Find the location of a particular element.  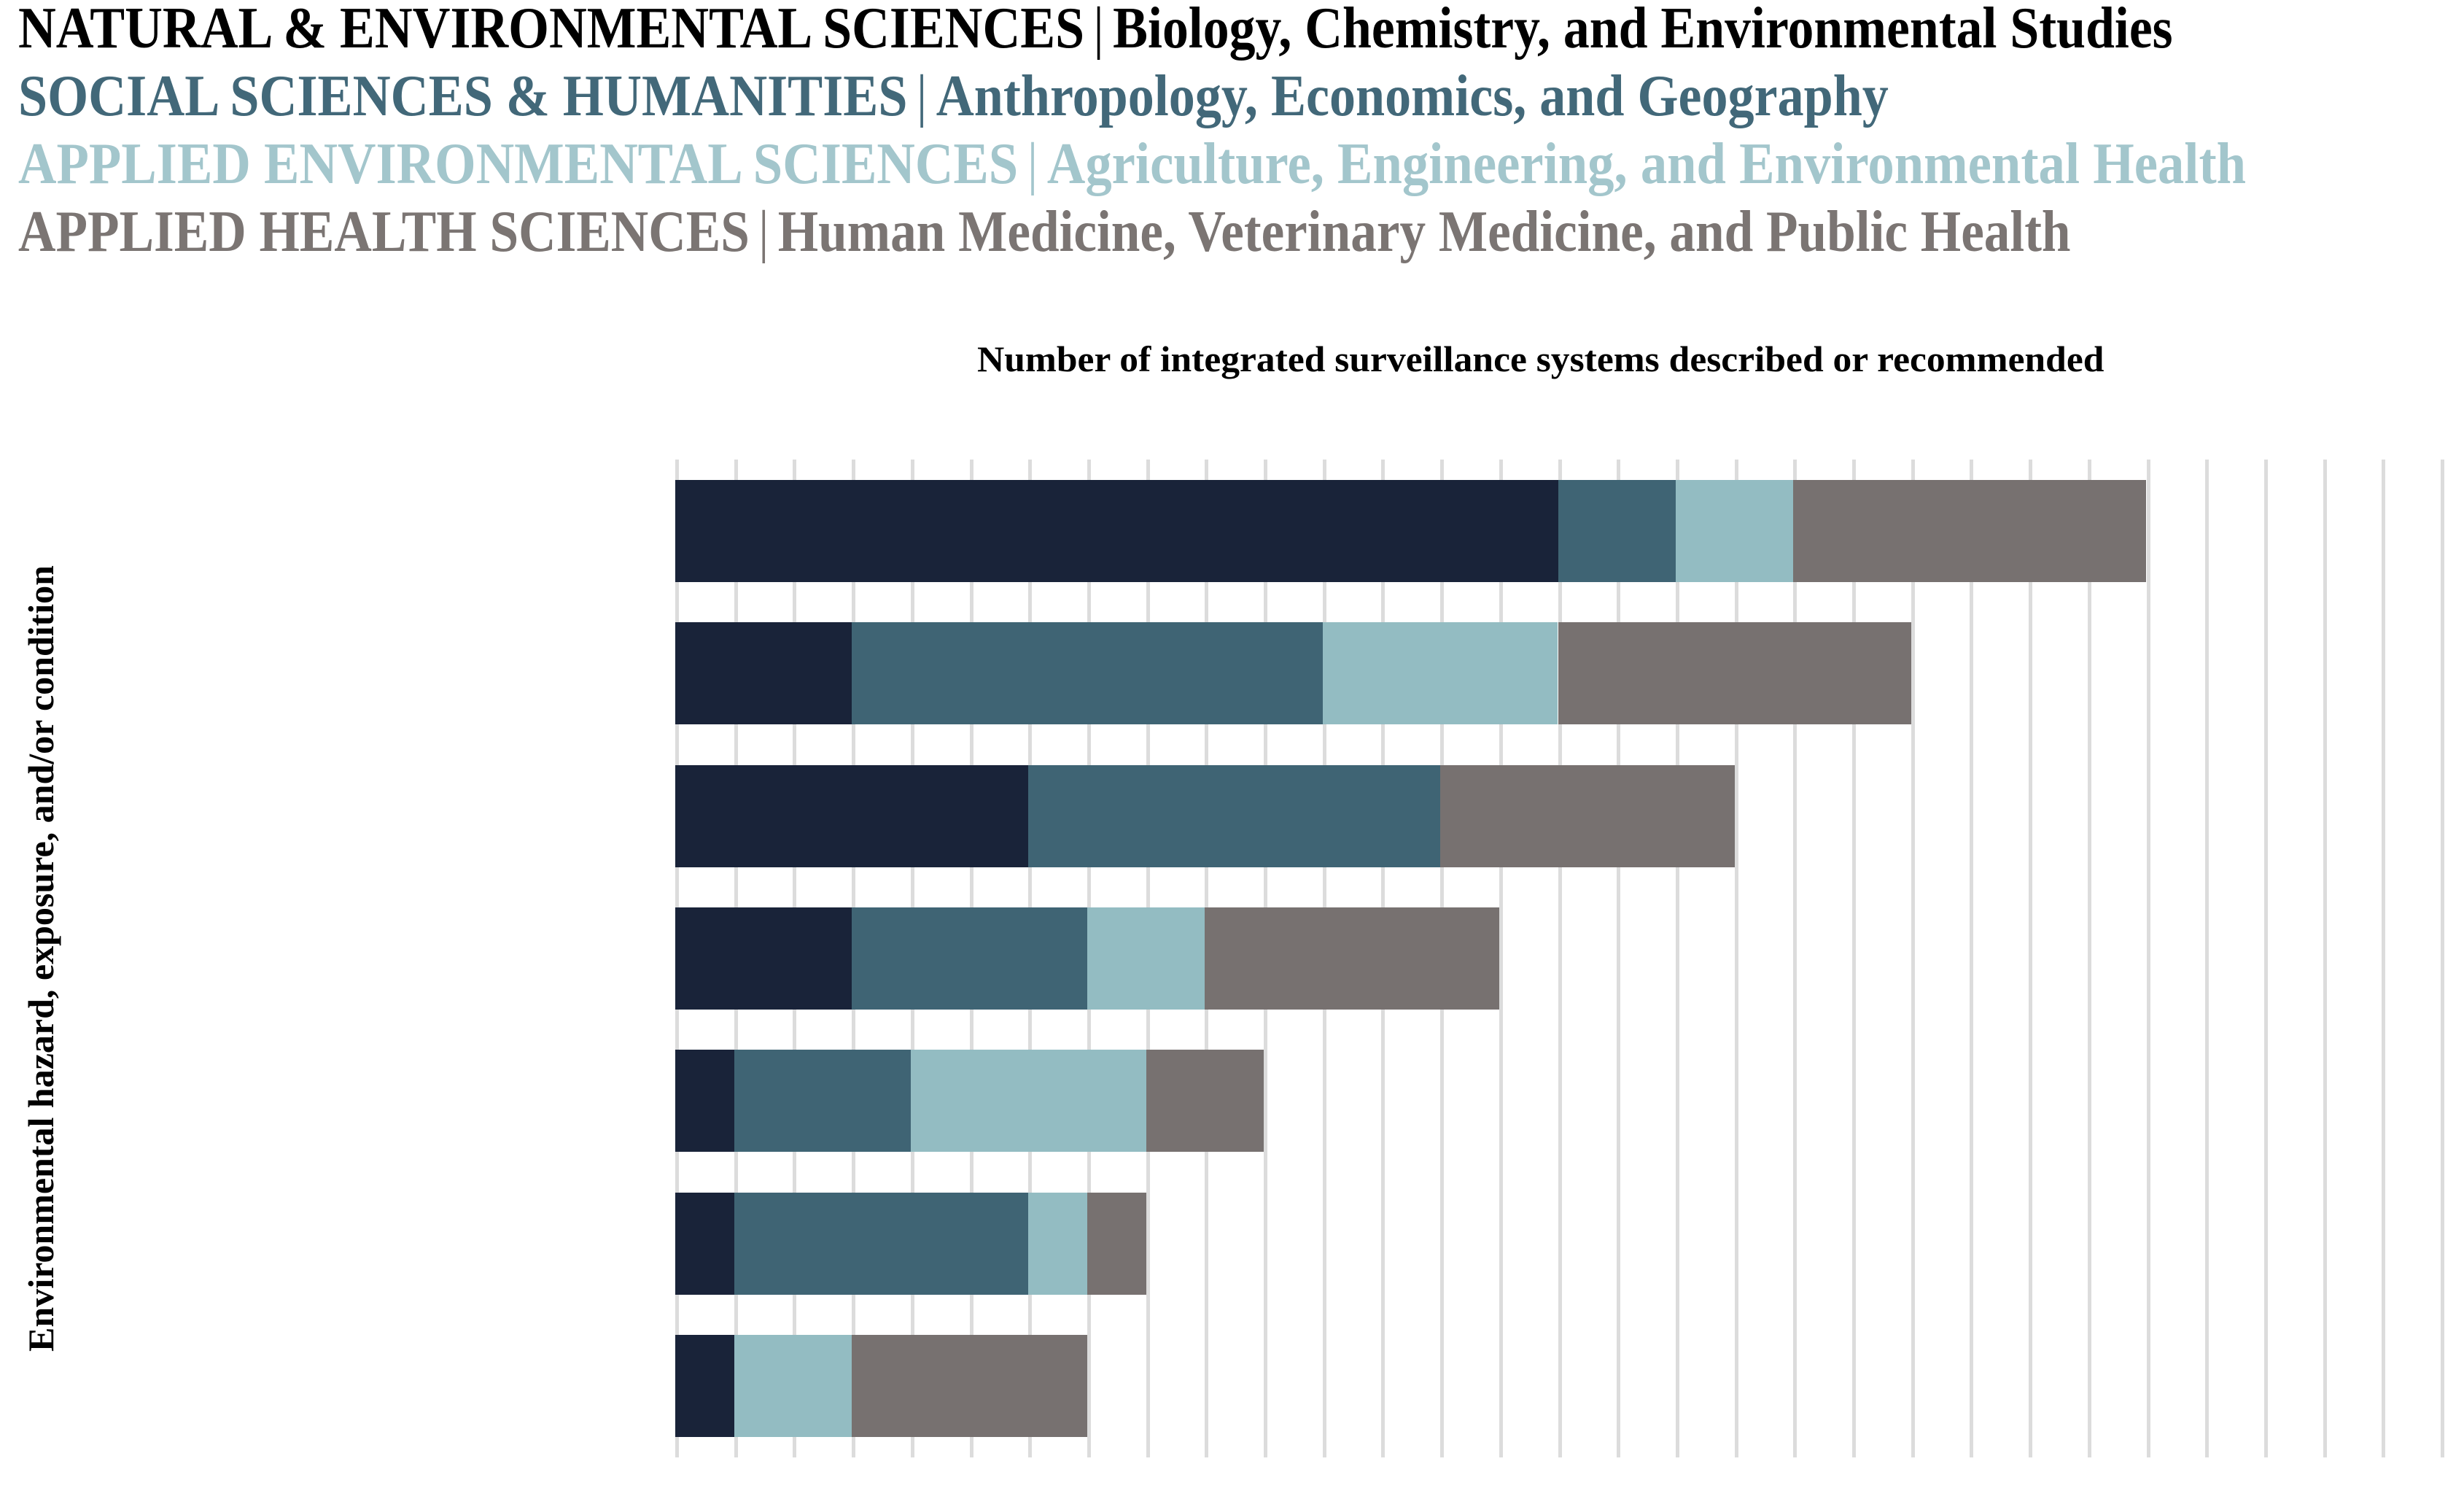

legend-group-label: APPLIED ENVIRONMENTAL SCIENCES is located at coordinates (519, 163).